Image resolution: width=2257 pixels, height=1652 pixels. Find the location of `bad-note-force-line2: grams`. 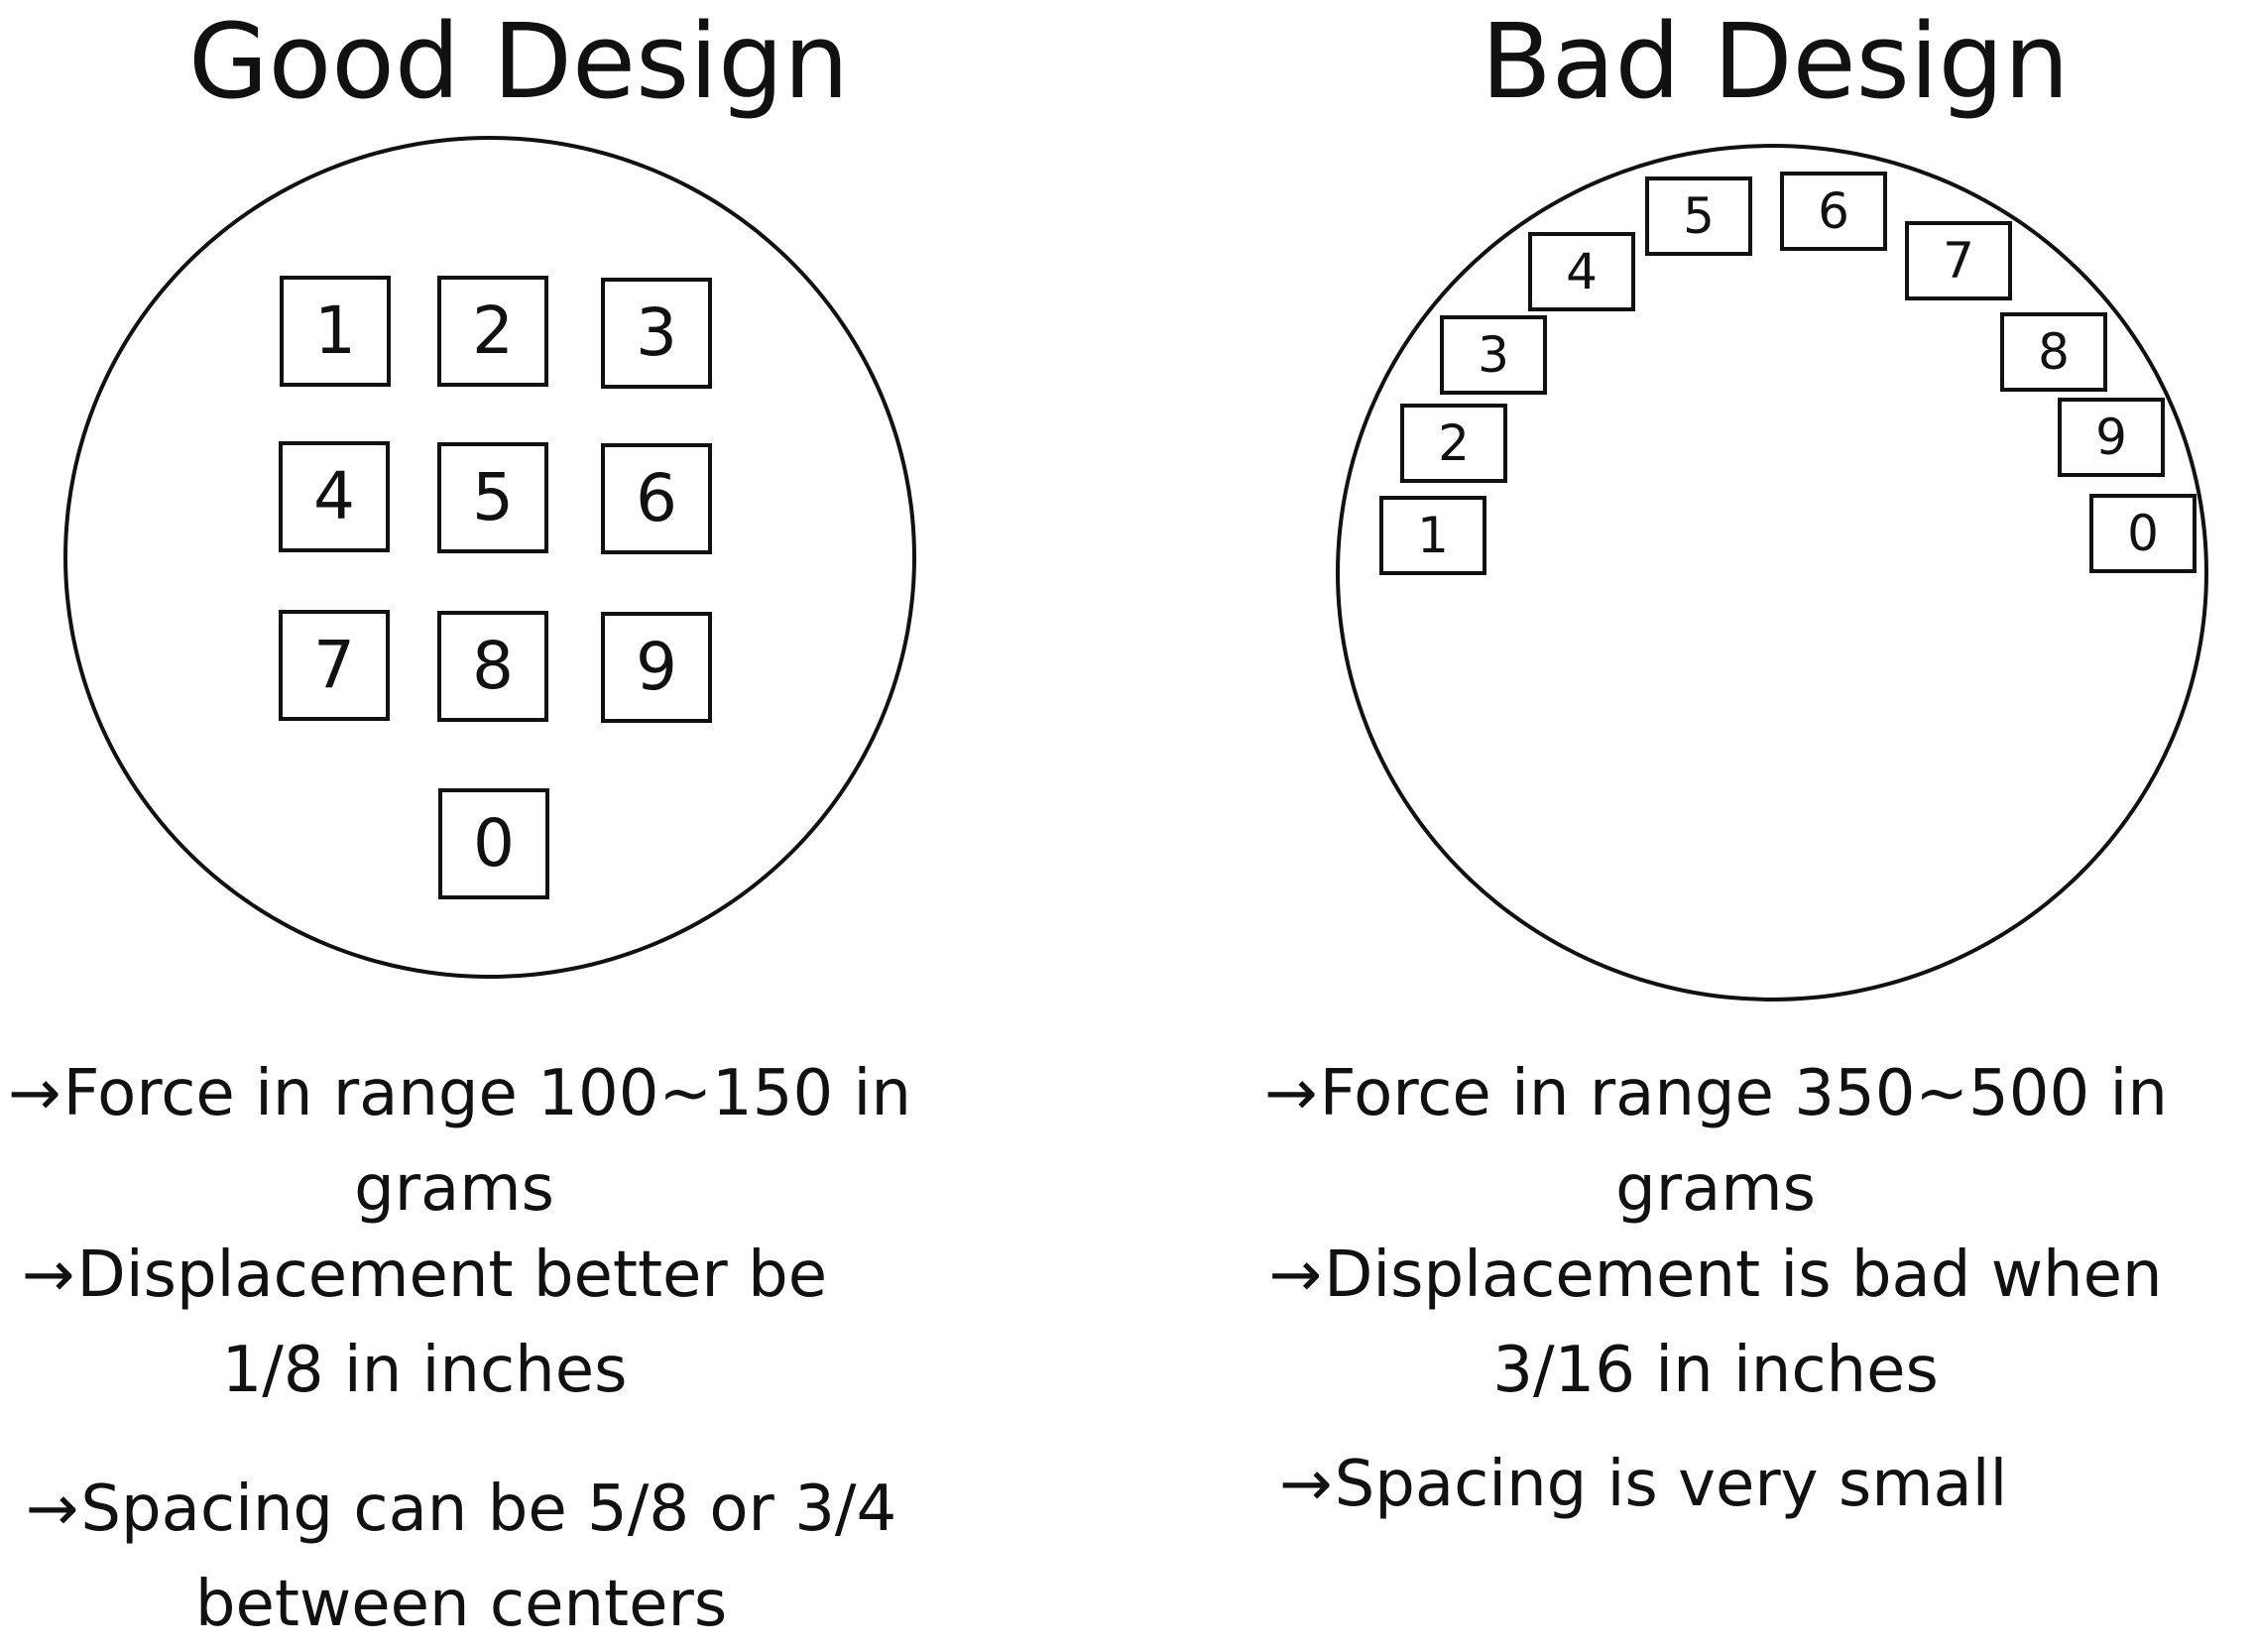

bad-note-force-line2: grams is located at coordinates (1715, 1189).